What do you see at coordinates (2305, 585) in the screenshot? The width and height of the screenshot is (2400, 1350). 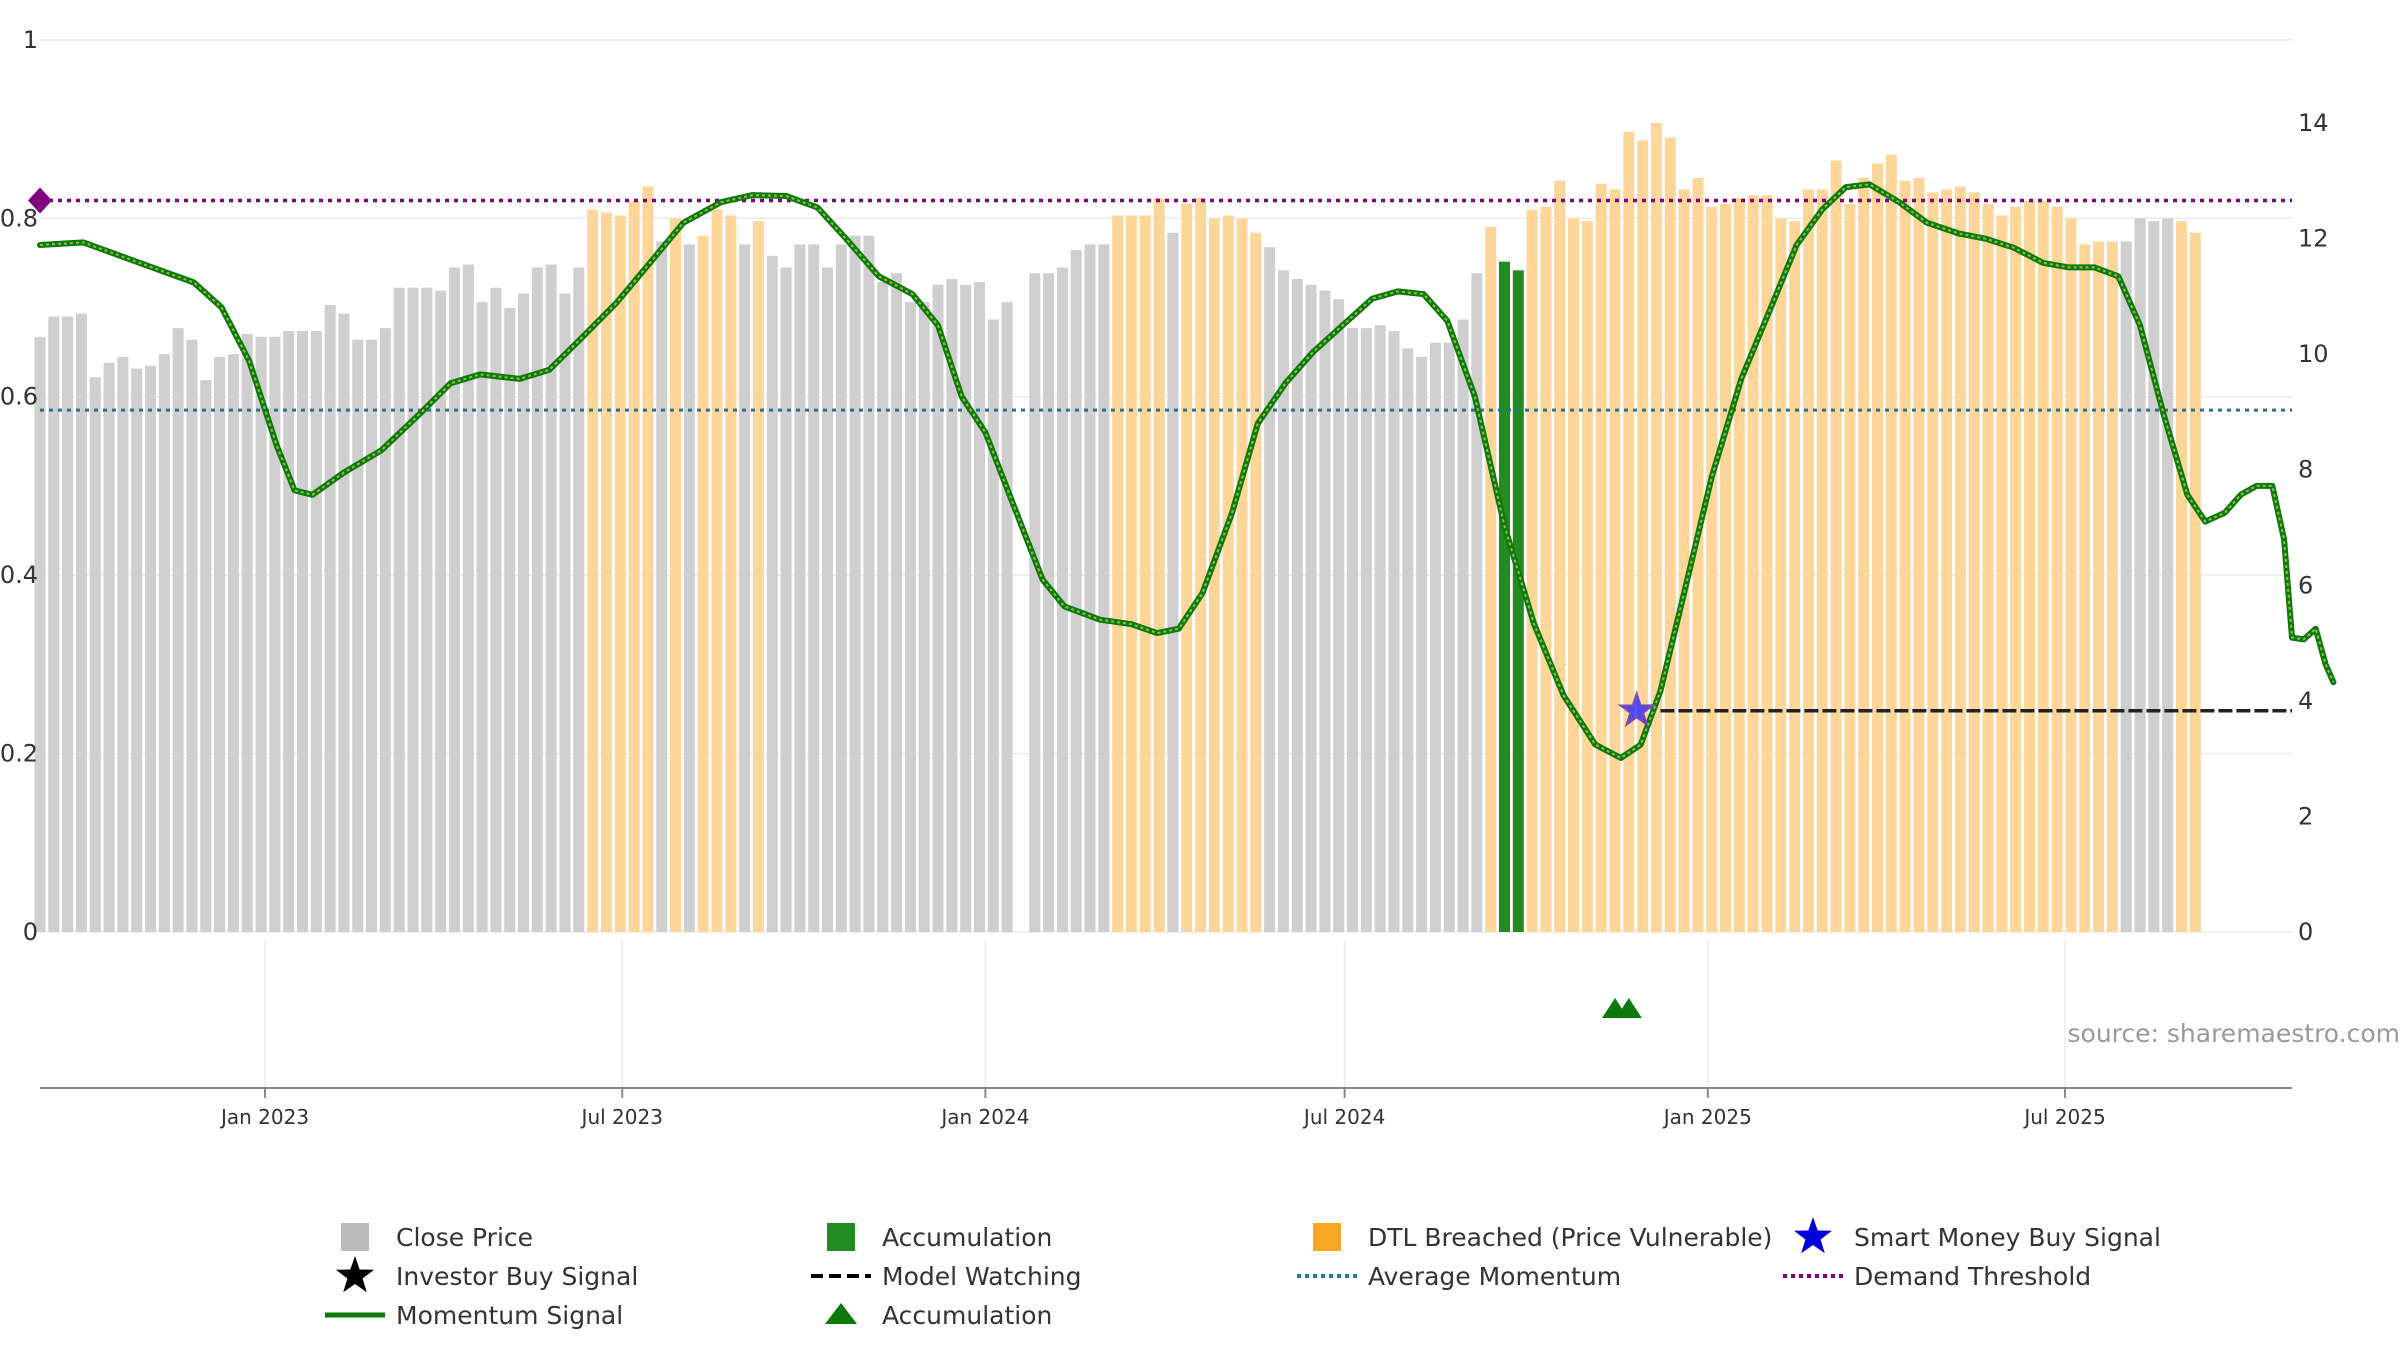 I see `right-tick-label: 6` at bounding box center [2305, 585].